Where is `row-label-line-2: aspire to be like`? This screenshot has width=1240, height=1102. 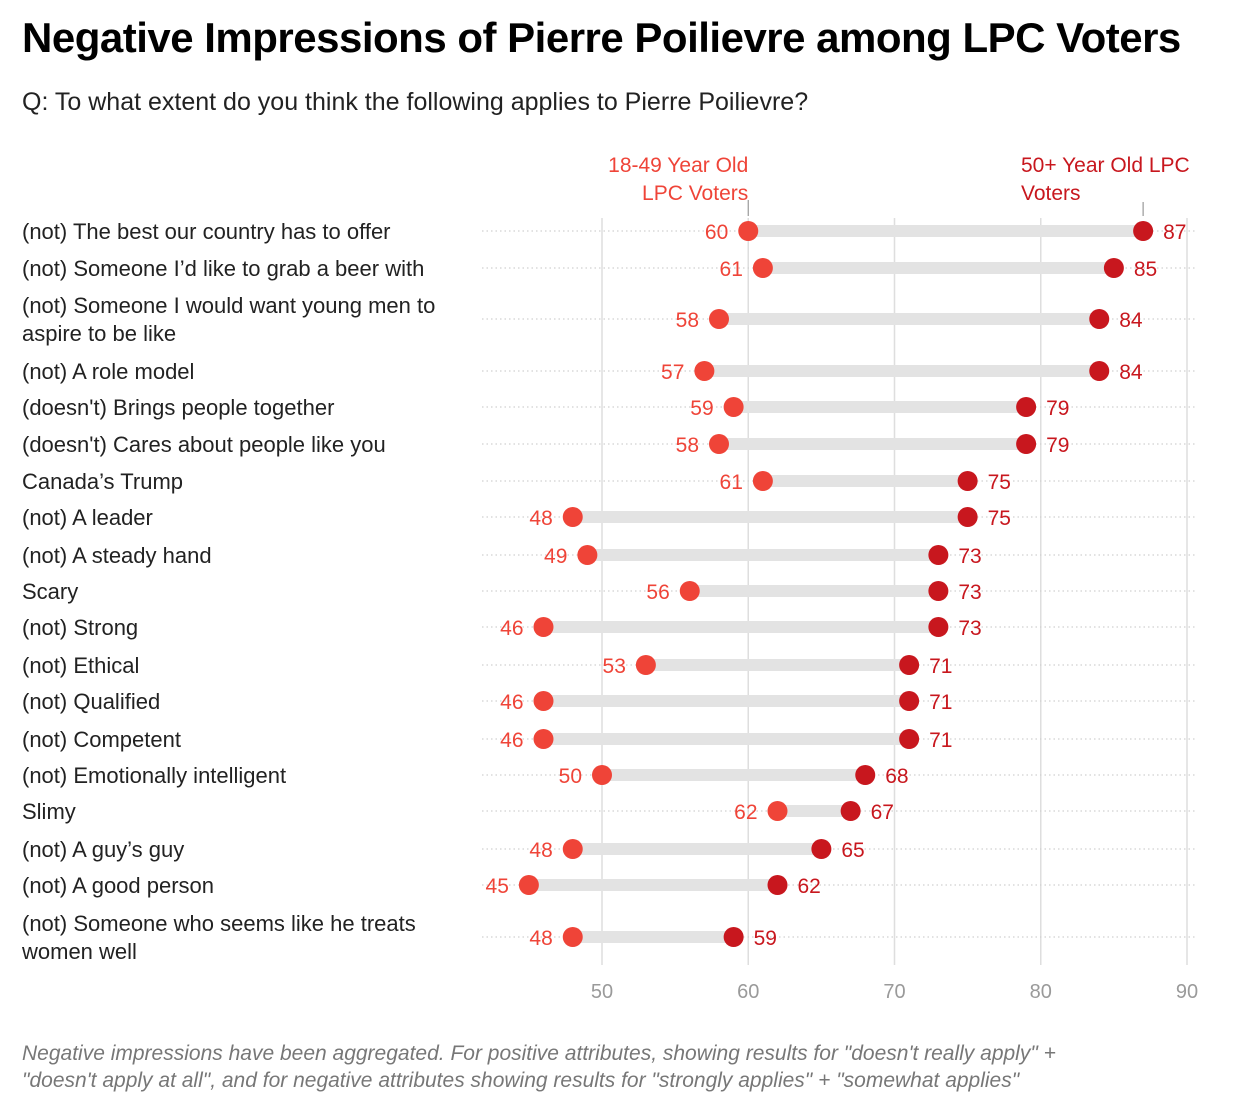
row-label-line-2: aspire to be like is located at coordinates (99, 333).